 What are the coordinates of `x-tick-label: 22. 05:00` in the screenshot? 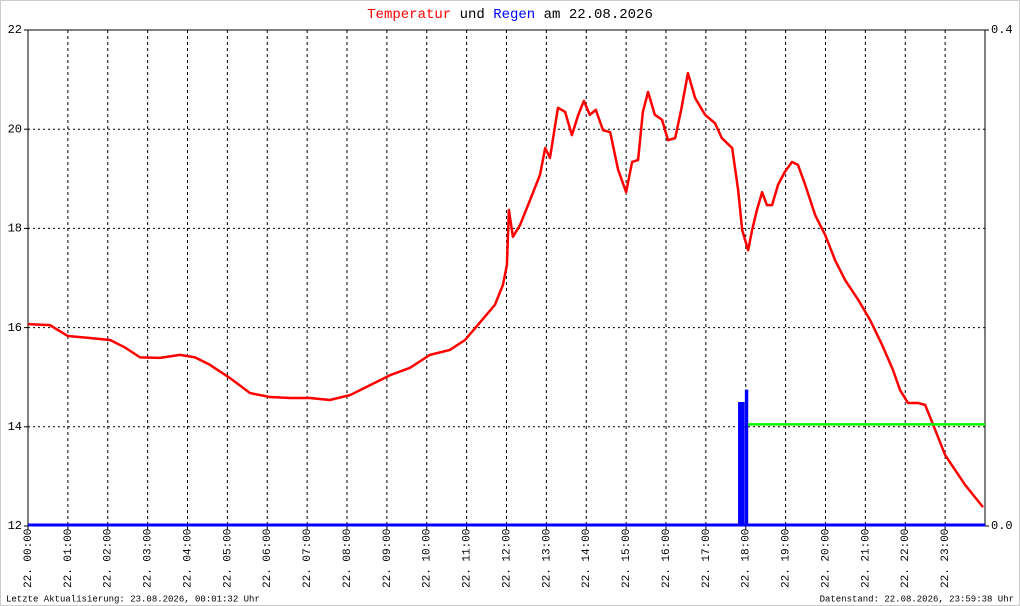 It's located at (228, 558).